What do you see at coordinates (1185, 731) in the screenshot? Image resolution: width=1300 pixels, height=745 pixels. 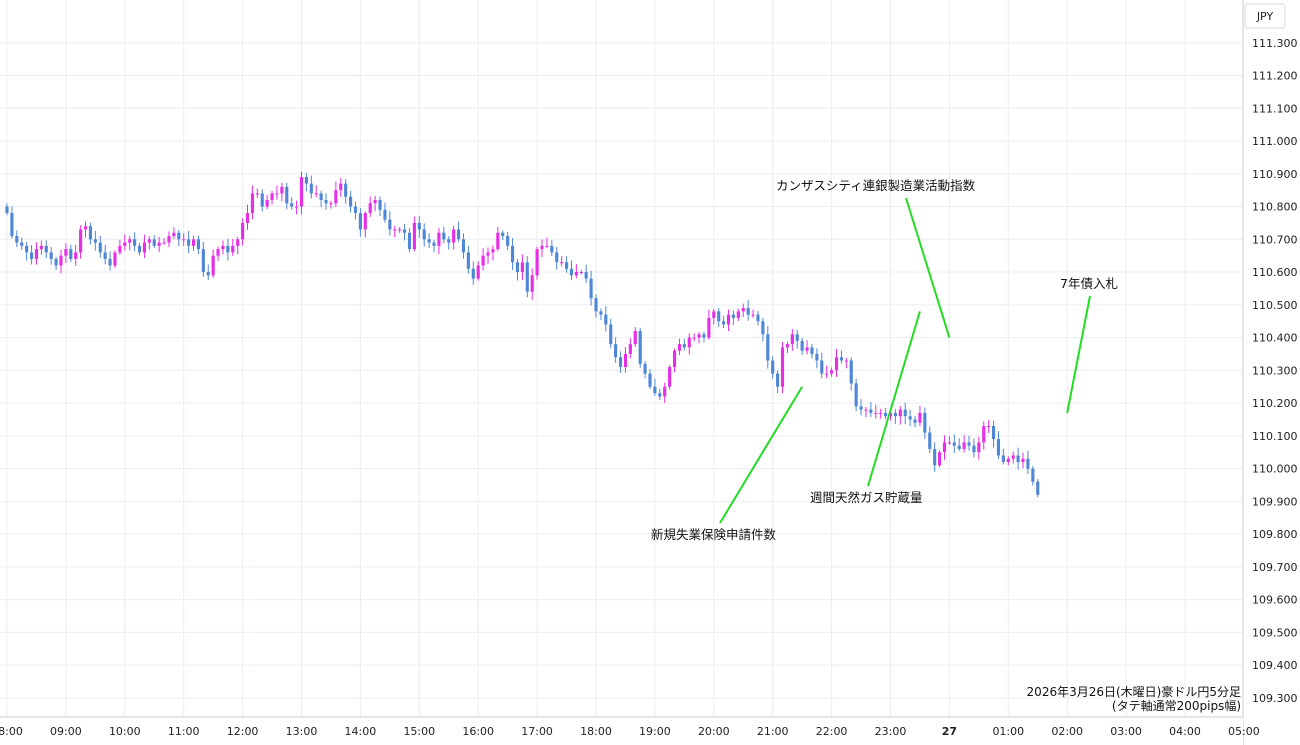 I see `x-tick-label: 04:00` at bounding box center [1185, 731].